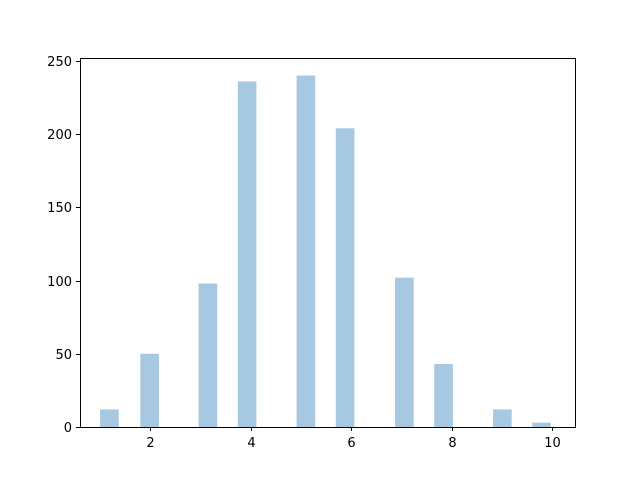 Image resolution: width=640 pixels, height=480 pixels. Describe the element at coordinates (59, 208) in the screenshot. I see `y-tick-label: 150` at that location.